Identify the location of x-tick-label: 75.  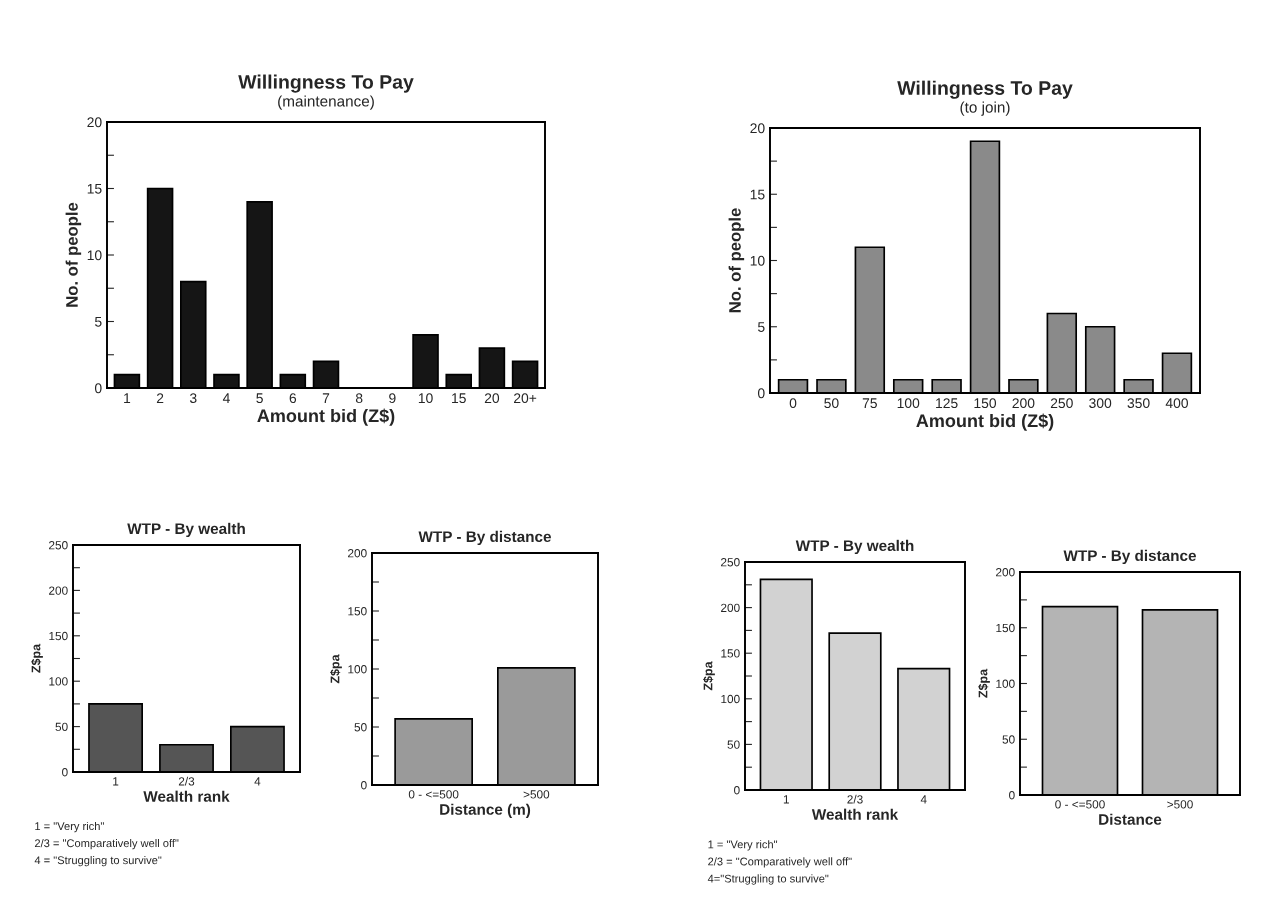
(869, 403).